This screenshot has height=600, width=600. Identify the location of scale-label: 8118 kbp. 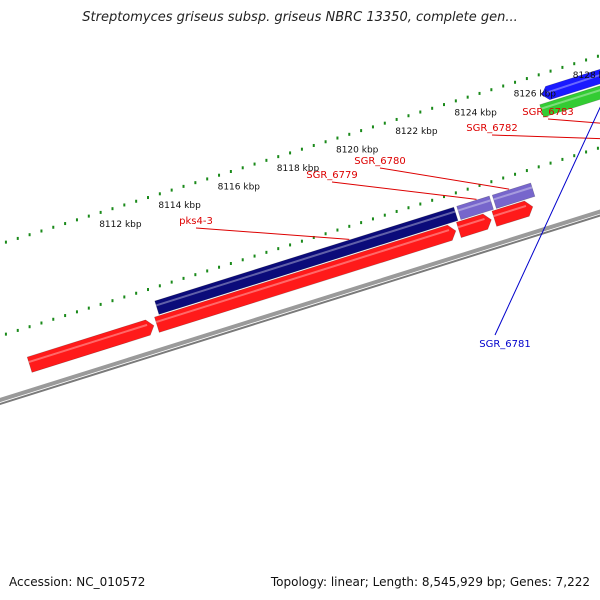
(298, 169).